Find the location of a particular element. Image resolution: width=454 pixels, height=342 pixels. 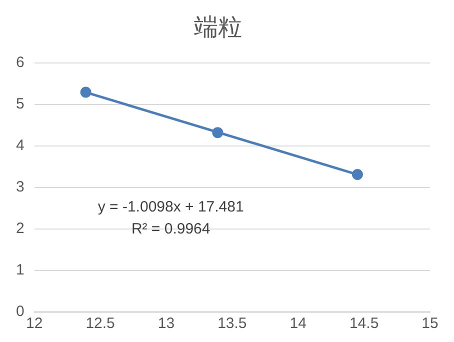

x-tick-label: 13.5 is located at coordinates (232, 323).